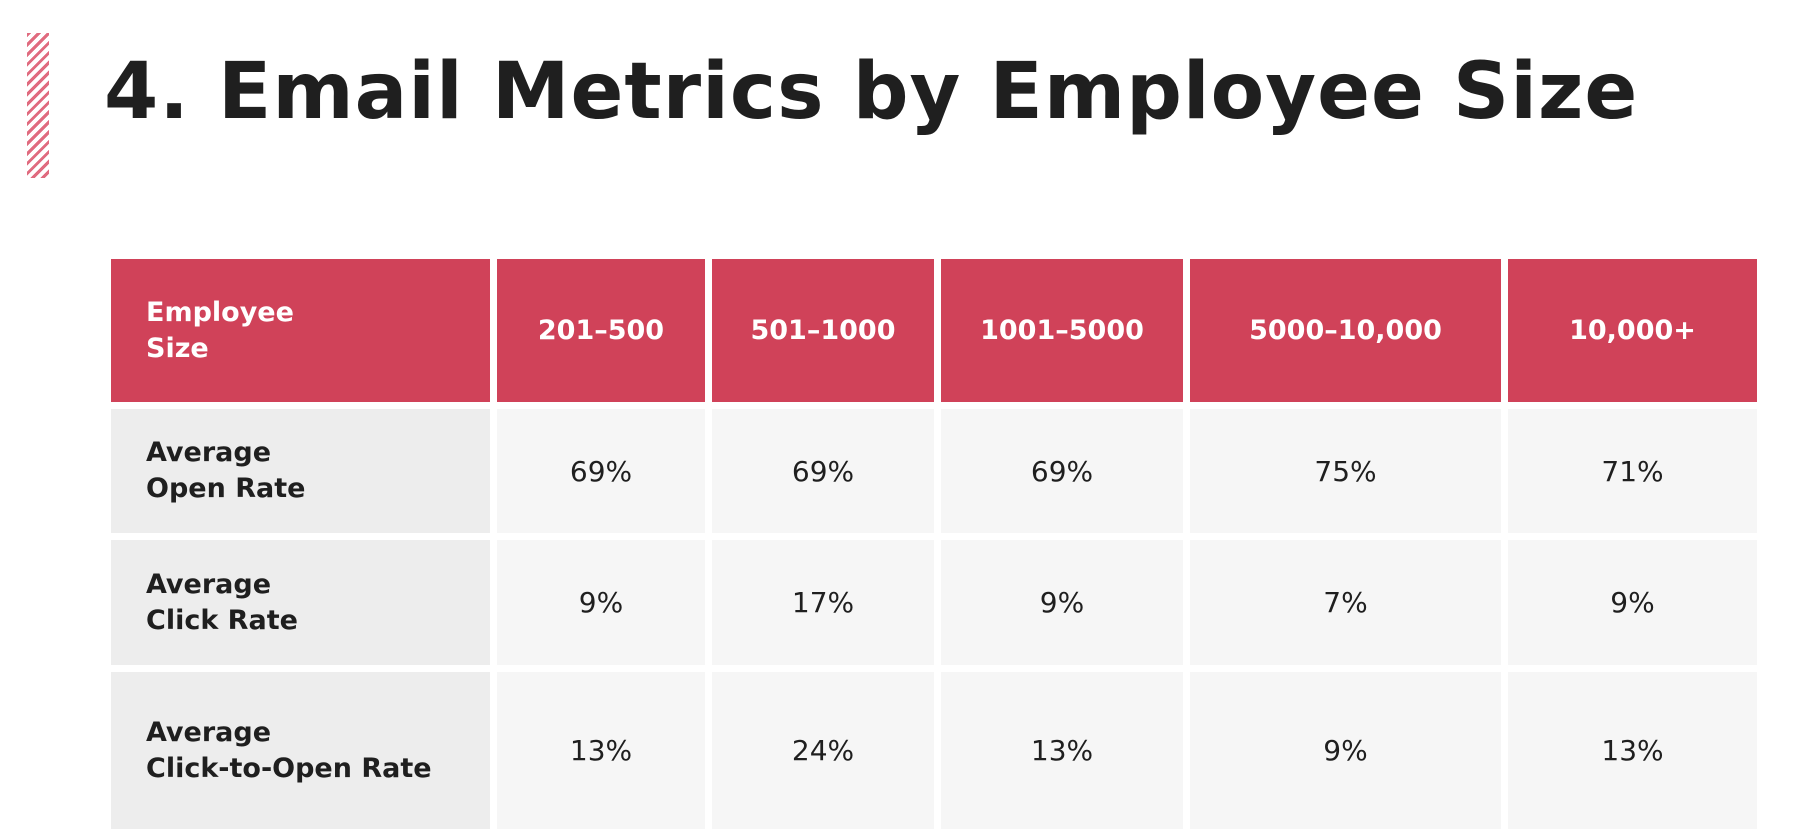 The width and height of the screenshot is (1802, 836). Describe the element at coordinates (220, 312) in the screenshot. I see `header-label-line: Employee` at that location.